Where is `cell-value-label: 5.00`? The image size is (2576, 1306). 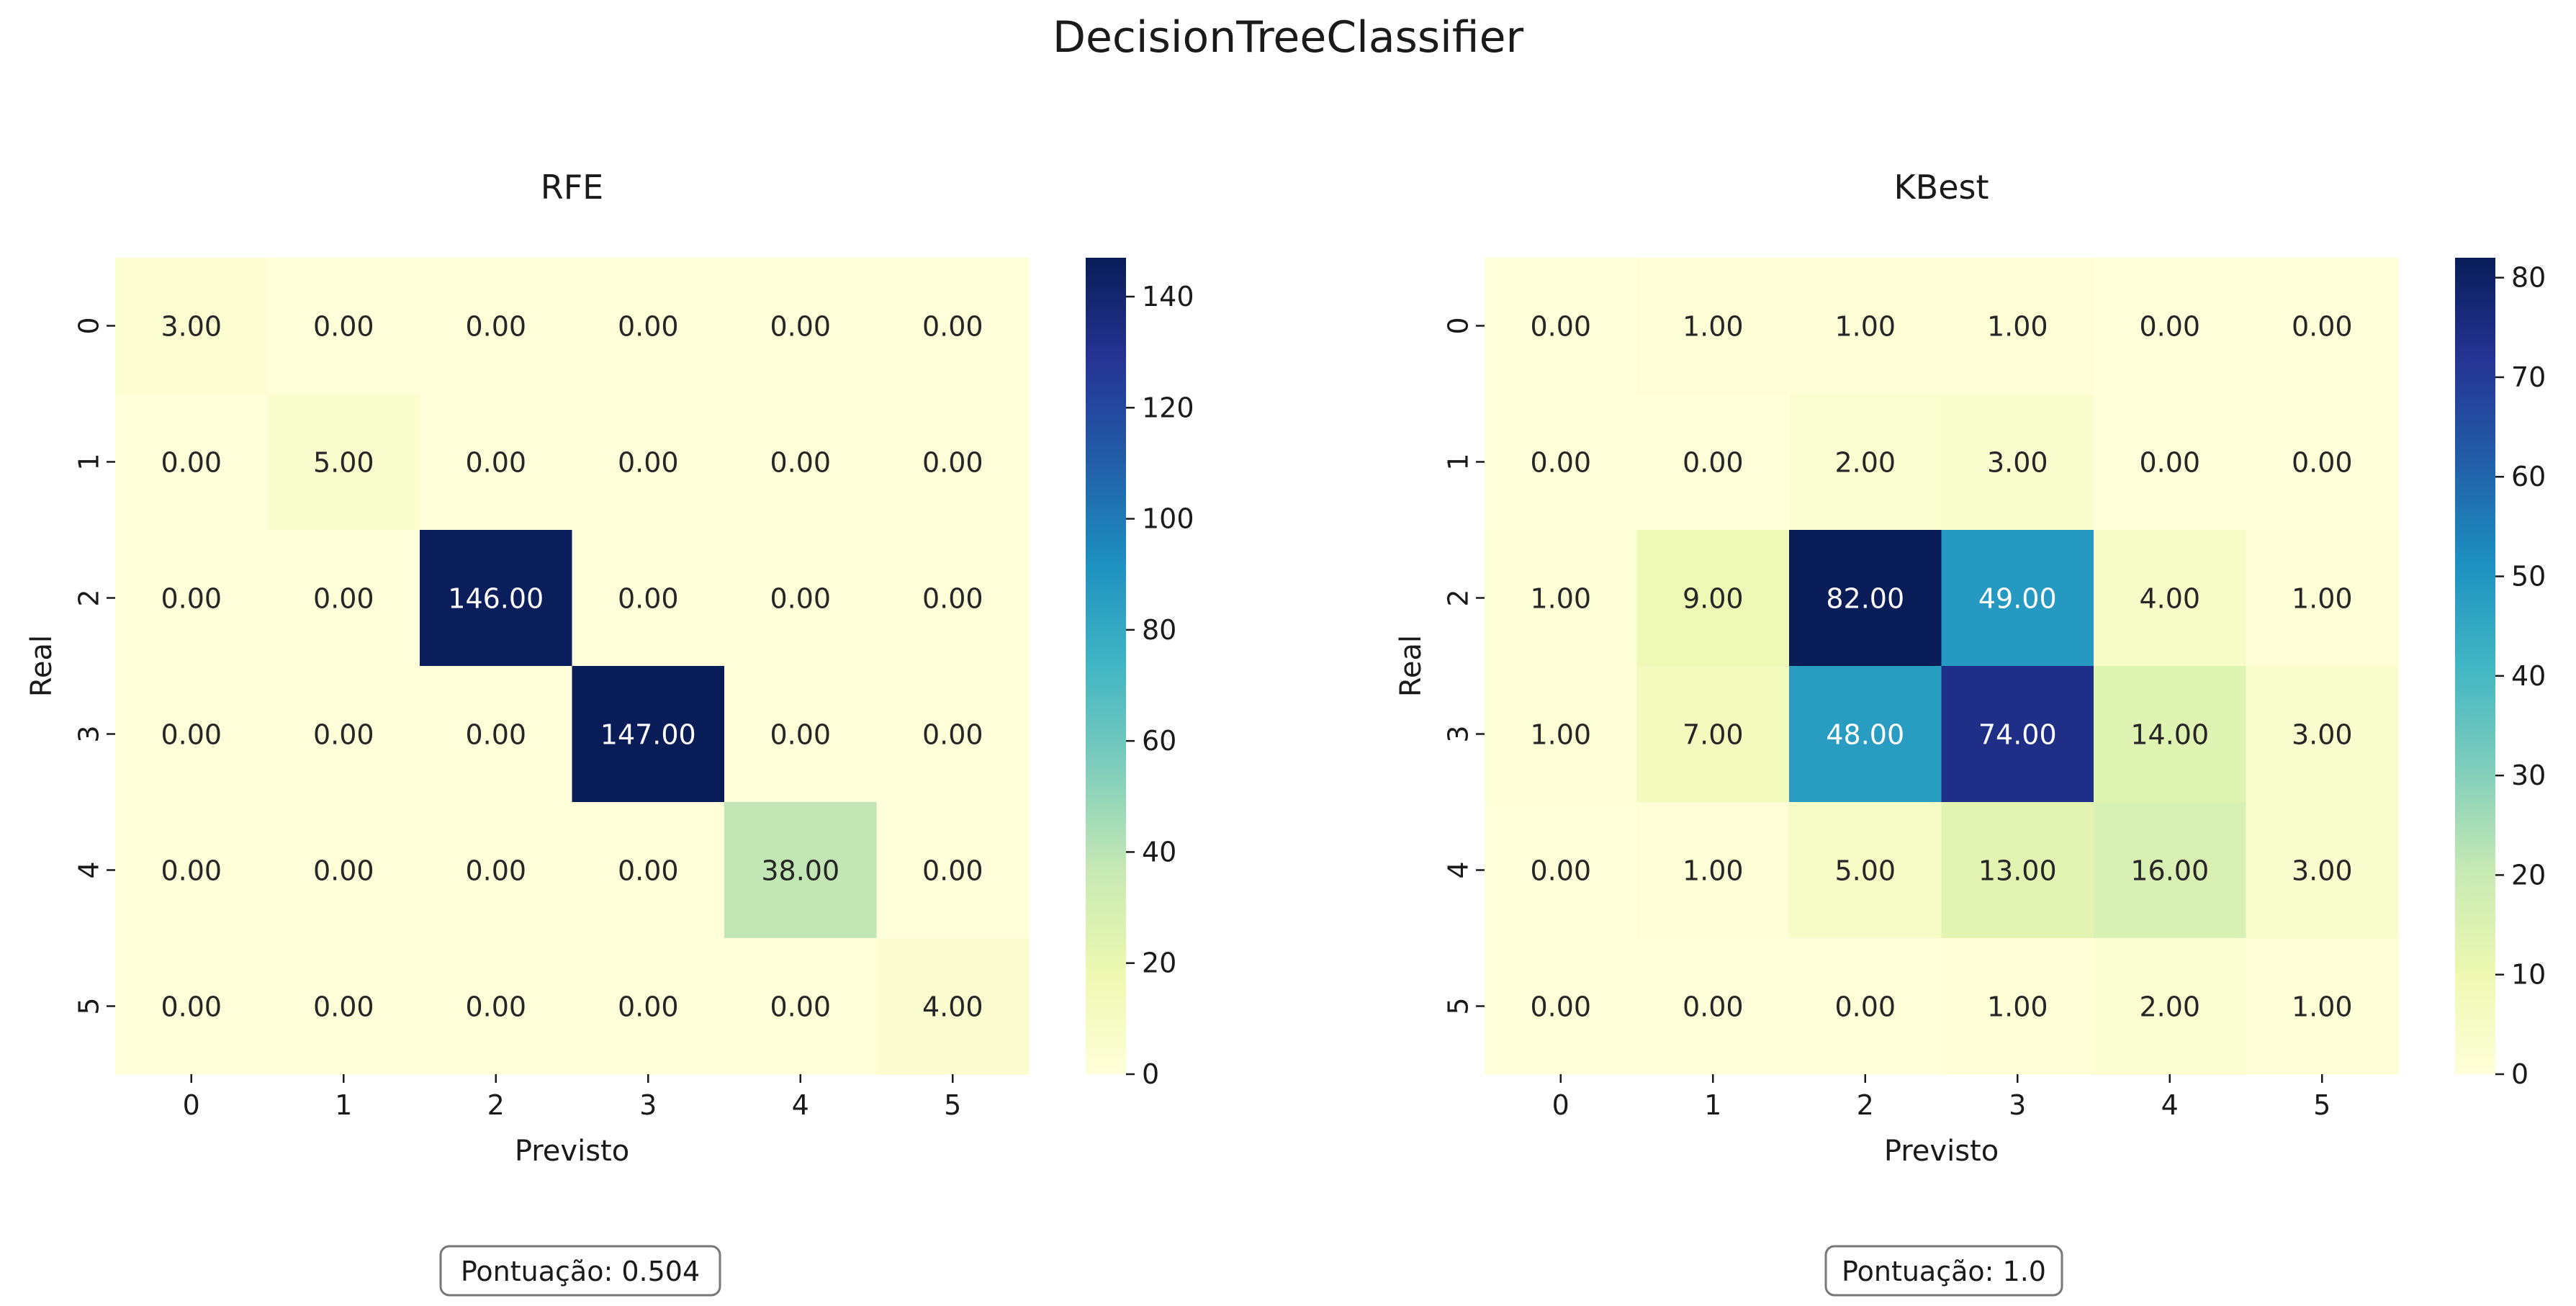
cell-value-label: 5.00 is located at coordinates (1865, 871).